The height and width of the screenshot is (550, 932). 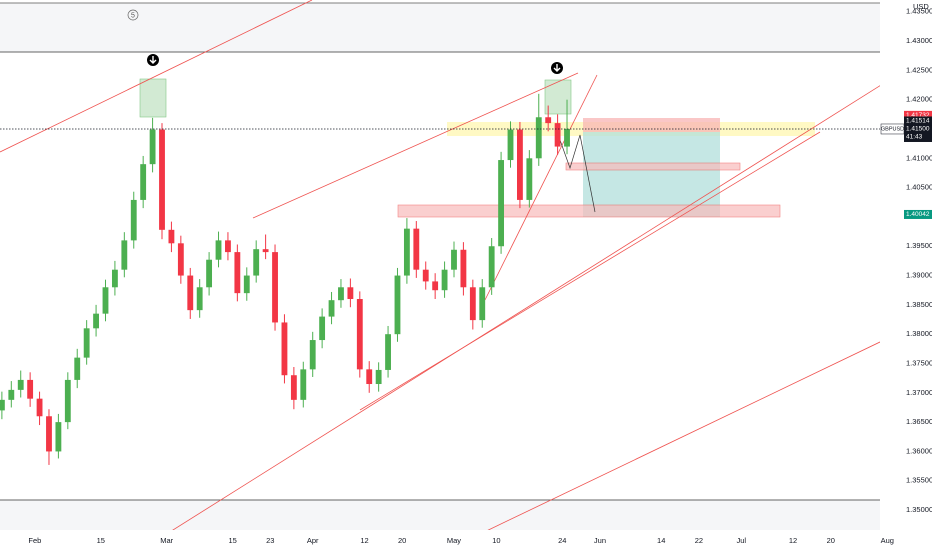 I want to click on y-tick-label: 1.36500, so click(x=919, y=421).